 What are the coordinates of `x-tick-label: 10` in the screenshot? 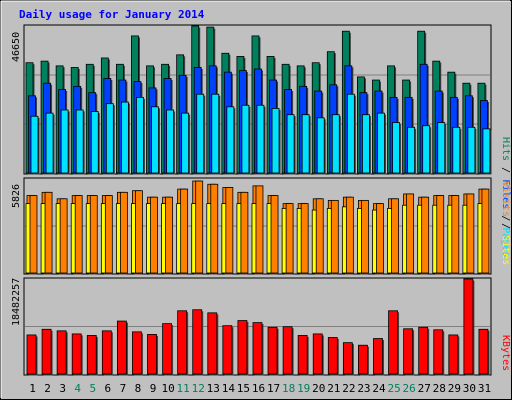 It's located at (167, 388).